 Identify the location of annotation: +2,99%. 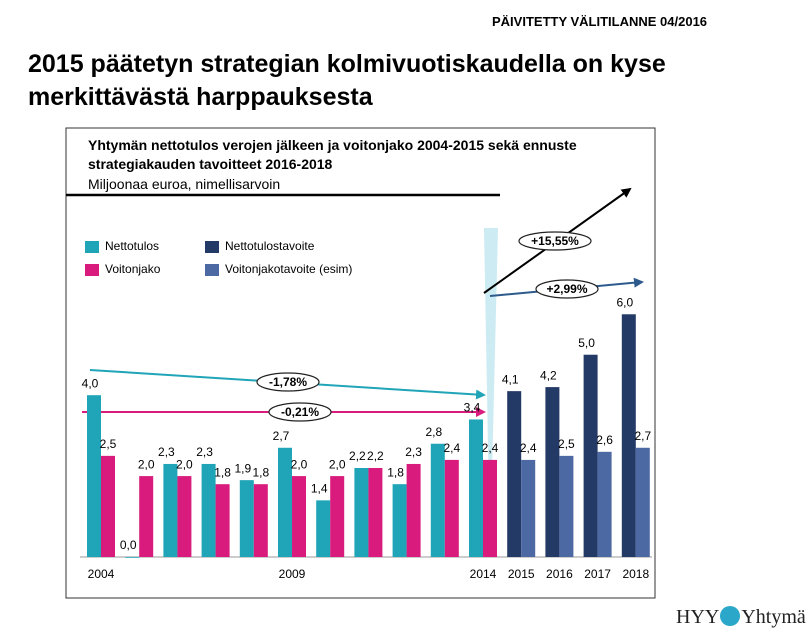
(566, 289).